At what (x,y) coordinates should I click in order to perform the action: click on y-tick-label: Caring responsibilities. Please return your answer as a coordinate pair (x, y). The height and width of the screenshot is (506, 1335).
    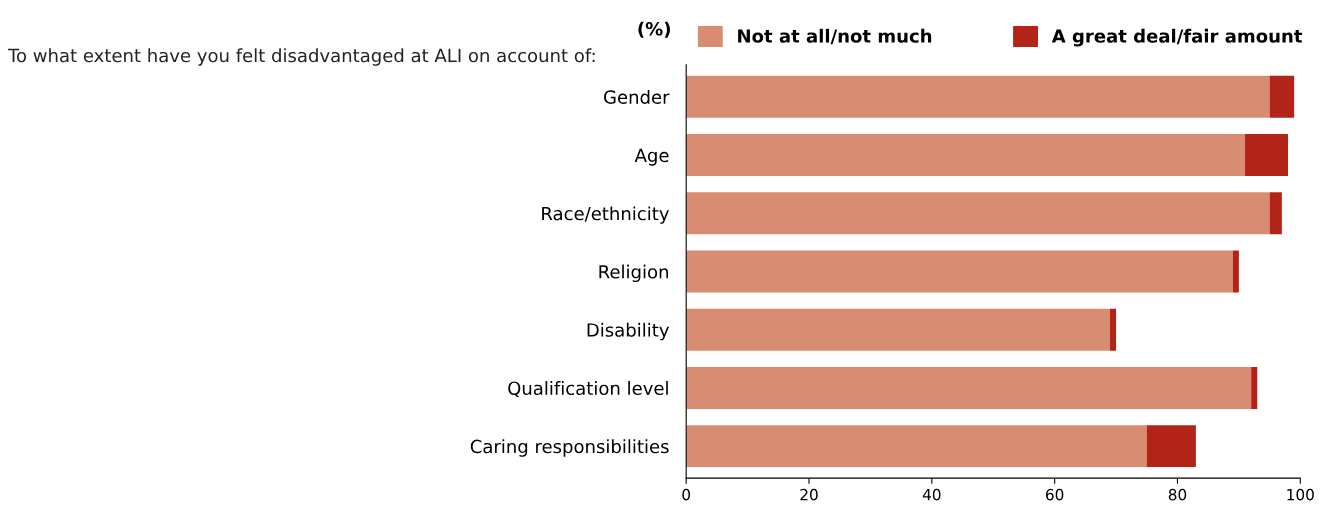
    Looking at the image, I should click on (569, 448).